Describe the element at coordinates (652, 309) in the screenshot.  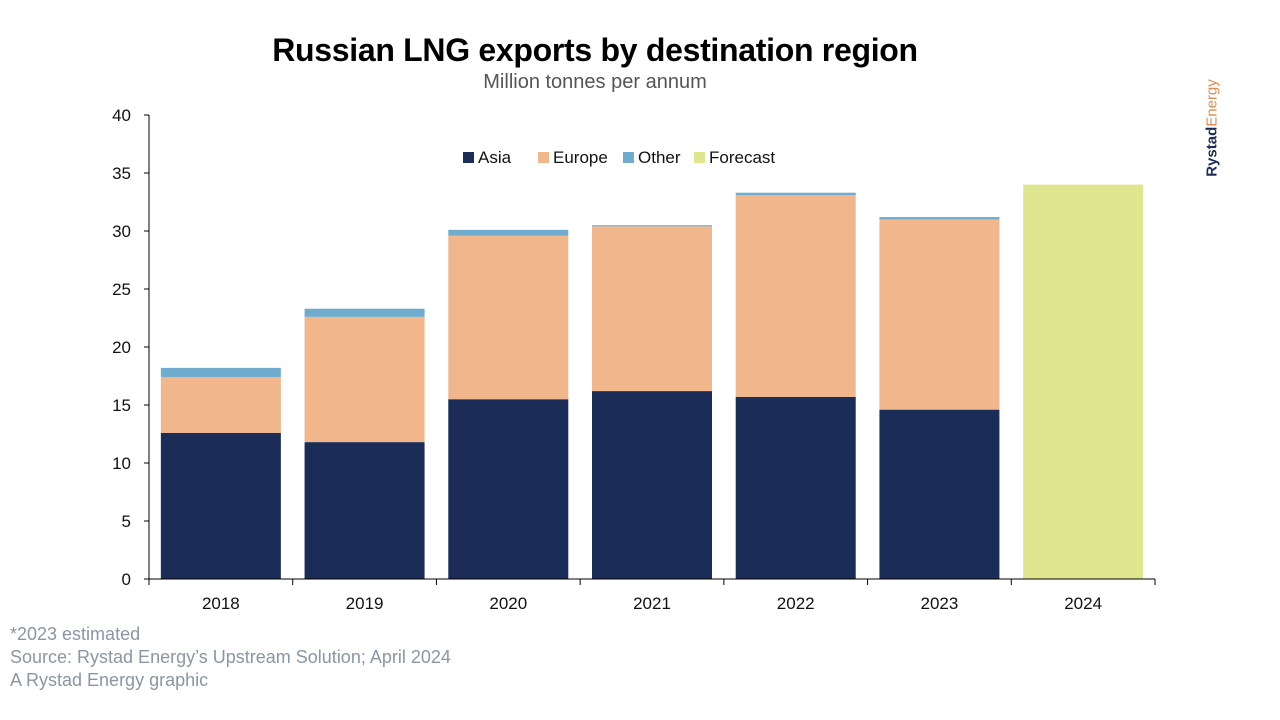
I see `bar-europe-2021` at that location.